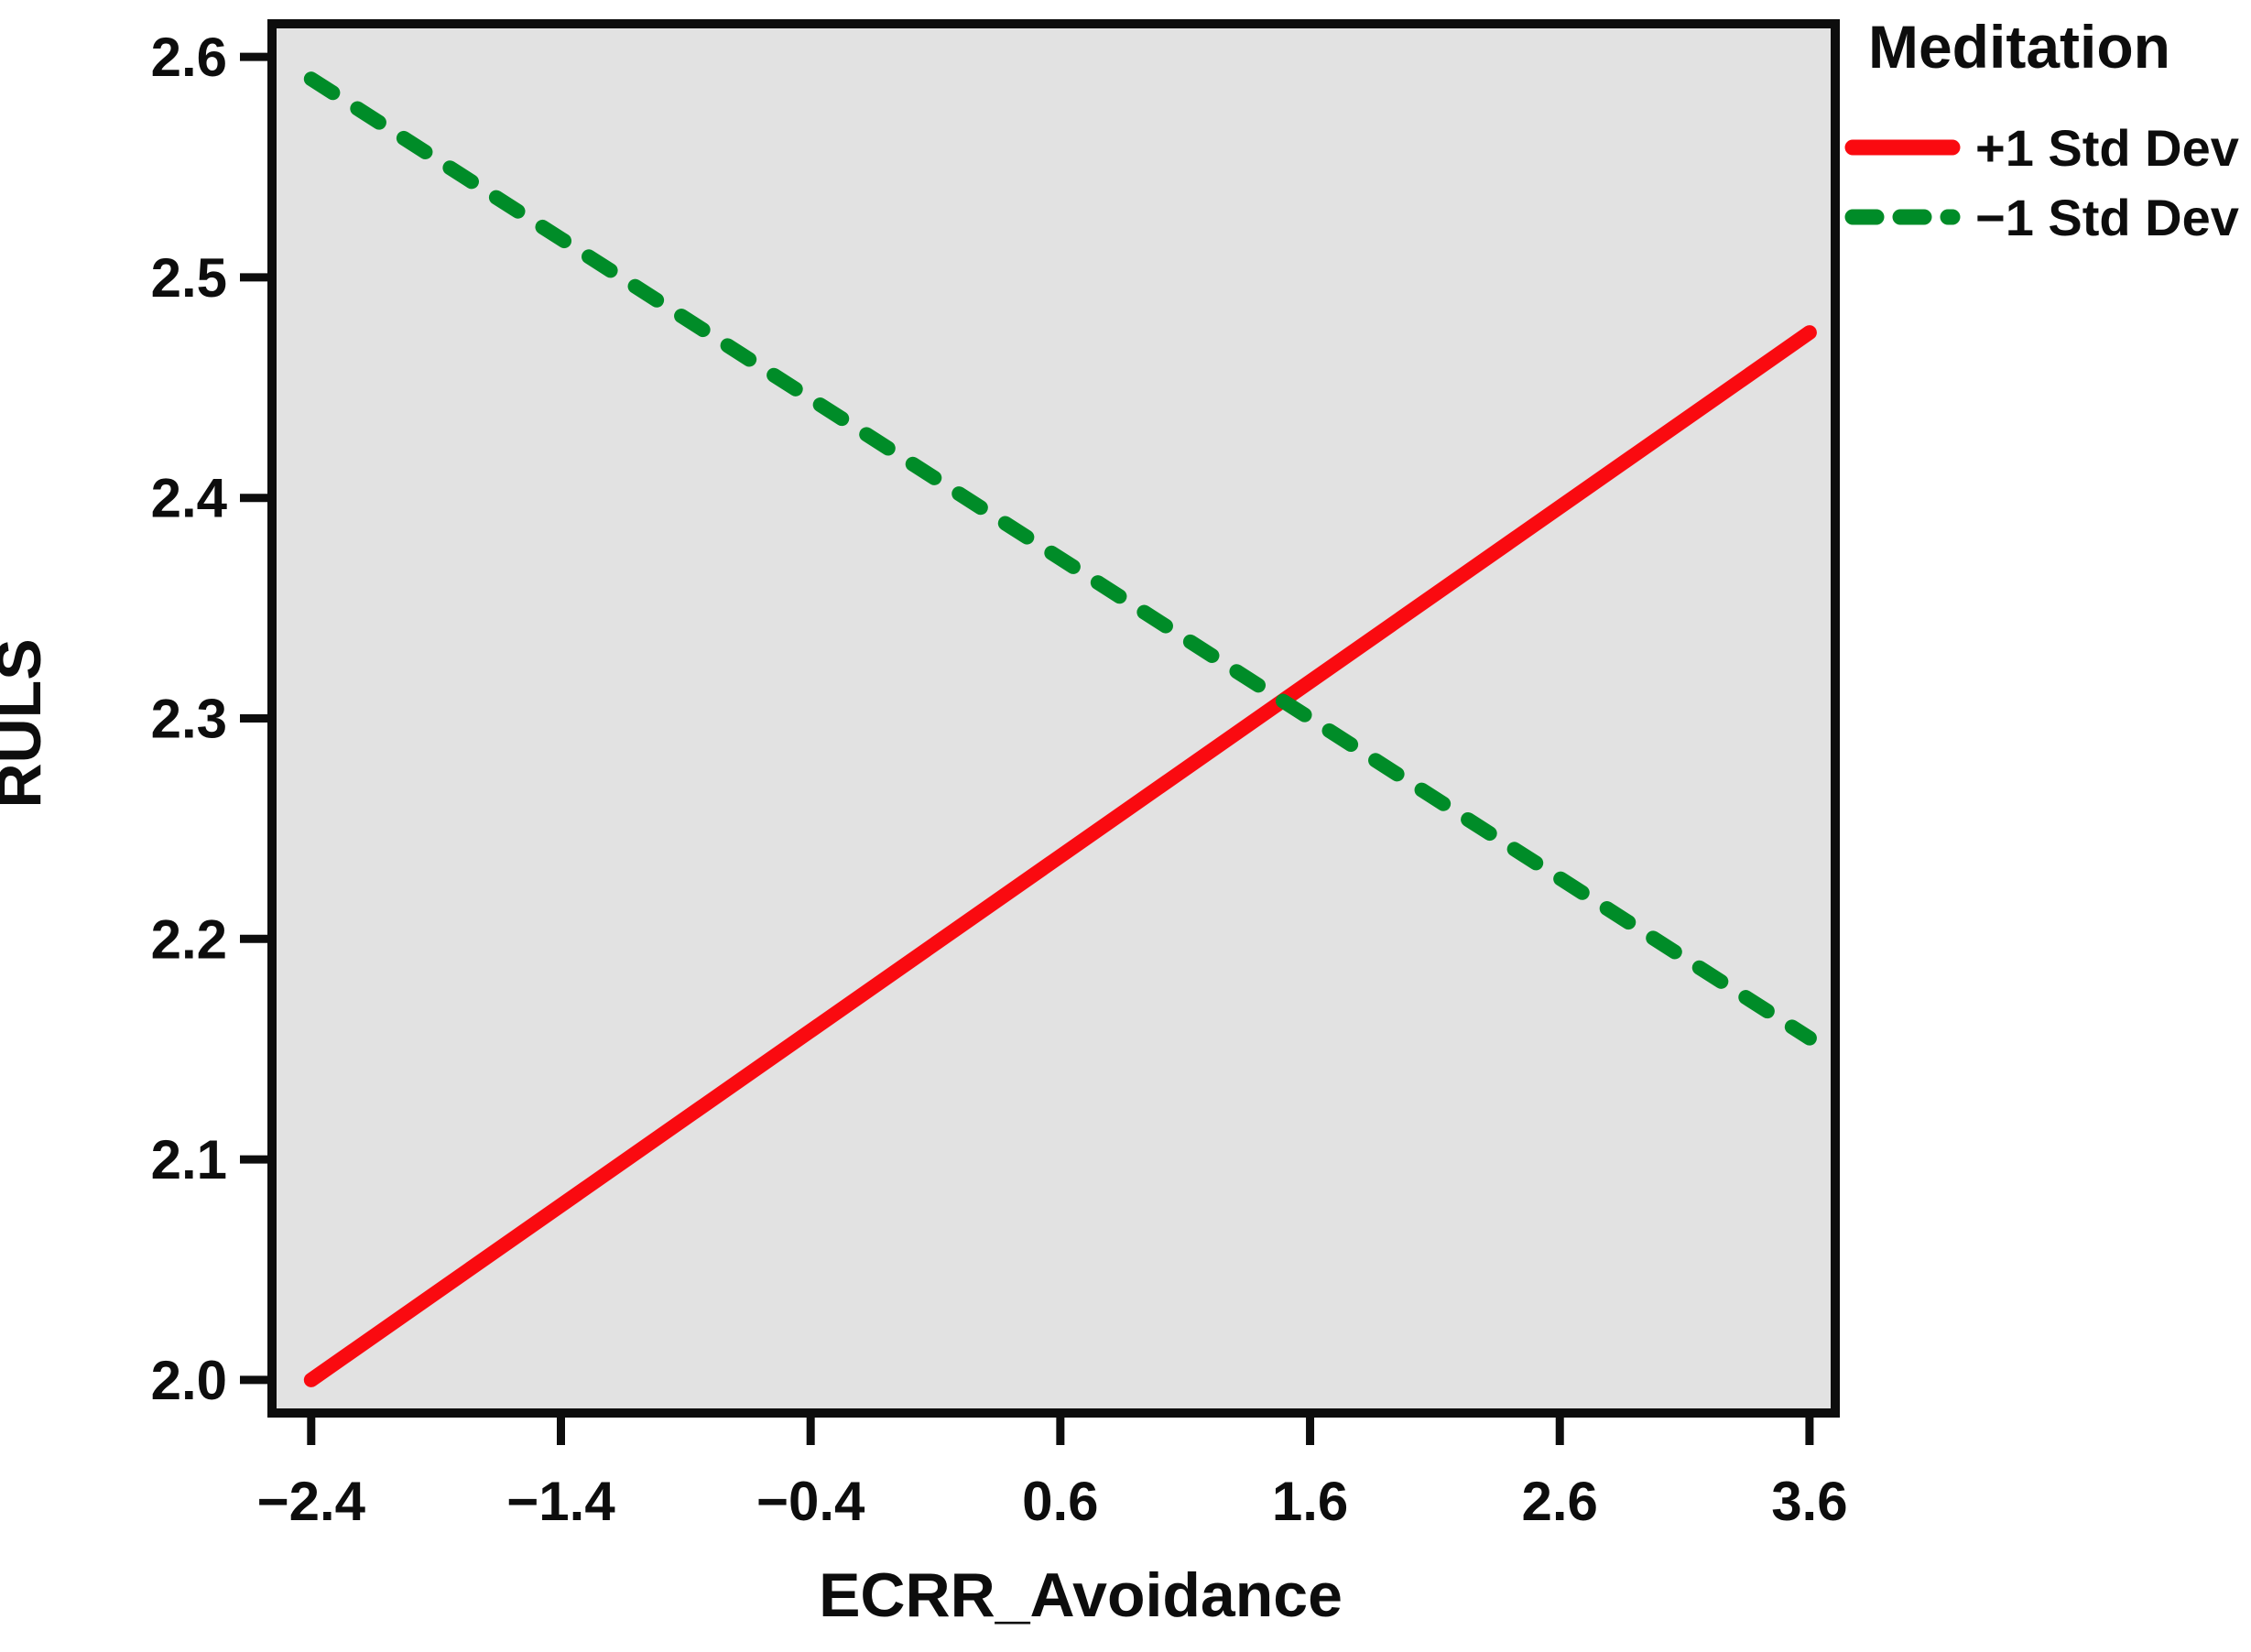  I want to click on y-tick-label: 2.2, so click(189, 939).